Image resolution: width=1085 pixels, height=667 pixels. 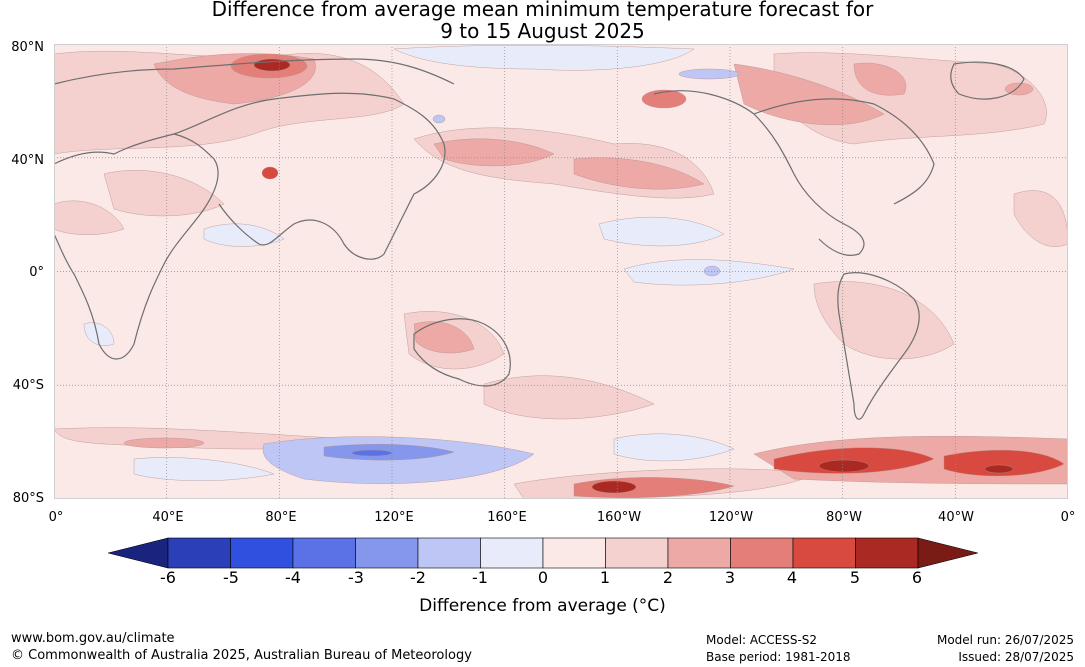 What do you see at coordinates (394, 517) in the screenshot?
I see `lon-label-120e: 120°E` at bounding box center [394, 517].